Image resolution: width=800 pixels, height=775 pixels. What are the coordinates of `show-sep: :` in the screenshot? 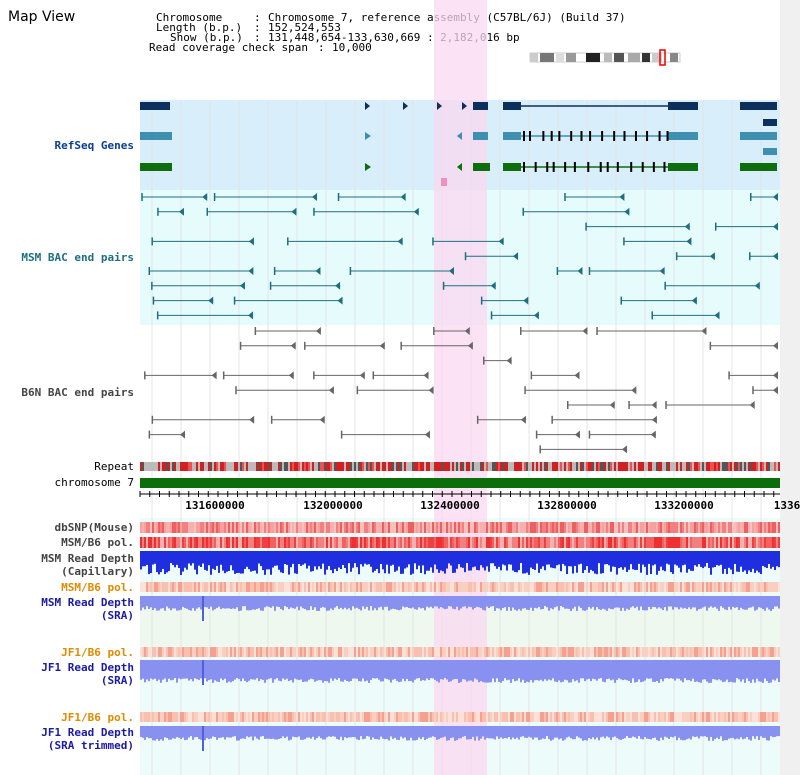 It's located at (257, 37).